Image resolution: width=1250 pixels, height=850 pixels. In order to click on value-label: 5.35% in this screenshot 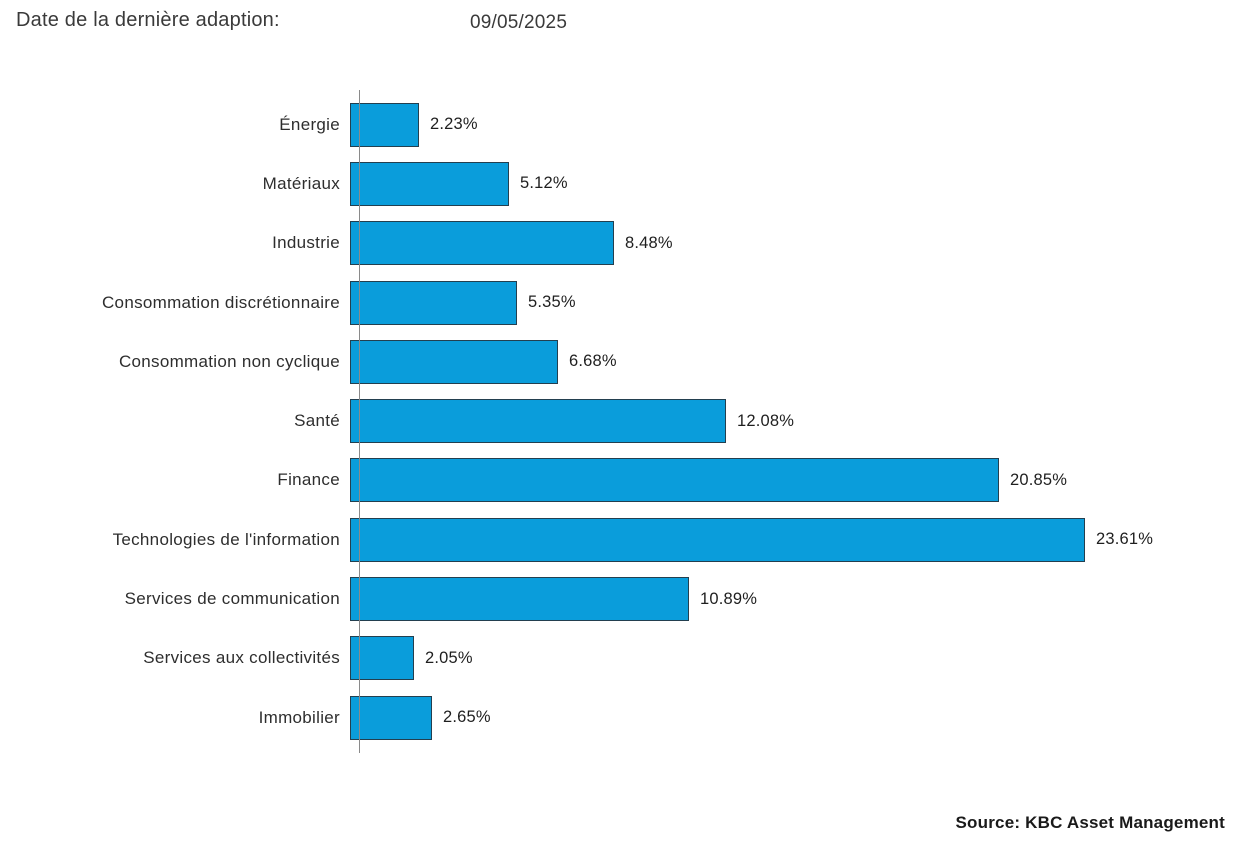, I will do `click(552, 302)`.